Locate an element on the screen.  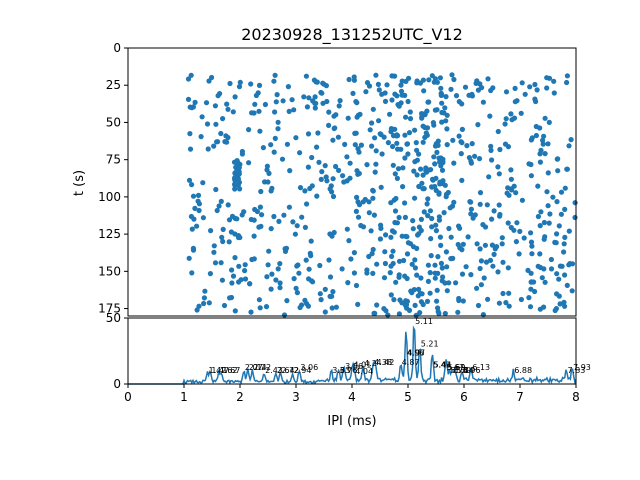
x-tick-label: 8 is located at coordinates (576, 397).